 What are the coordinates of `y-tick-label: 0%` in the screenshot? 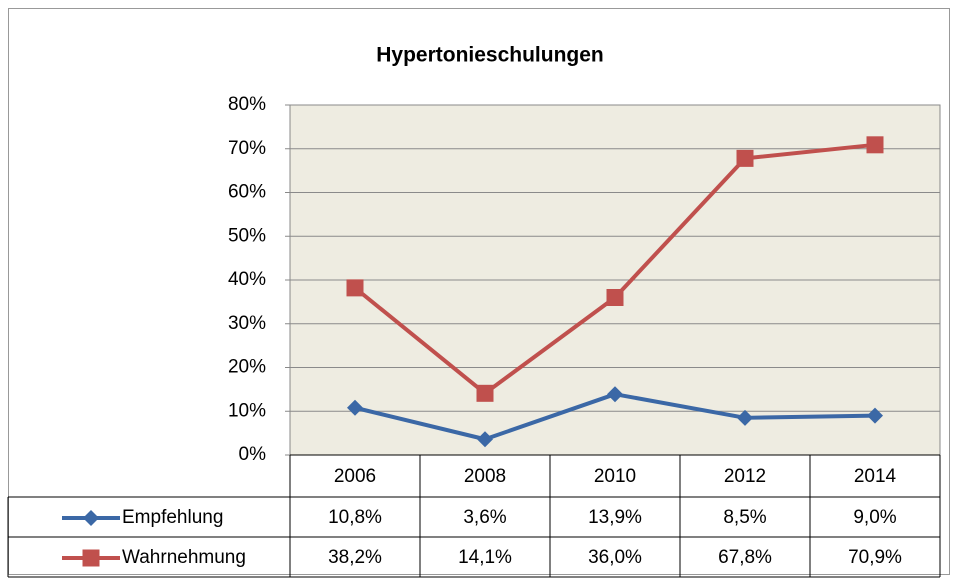 It's located at (253, 454).